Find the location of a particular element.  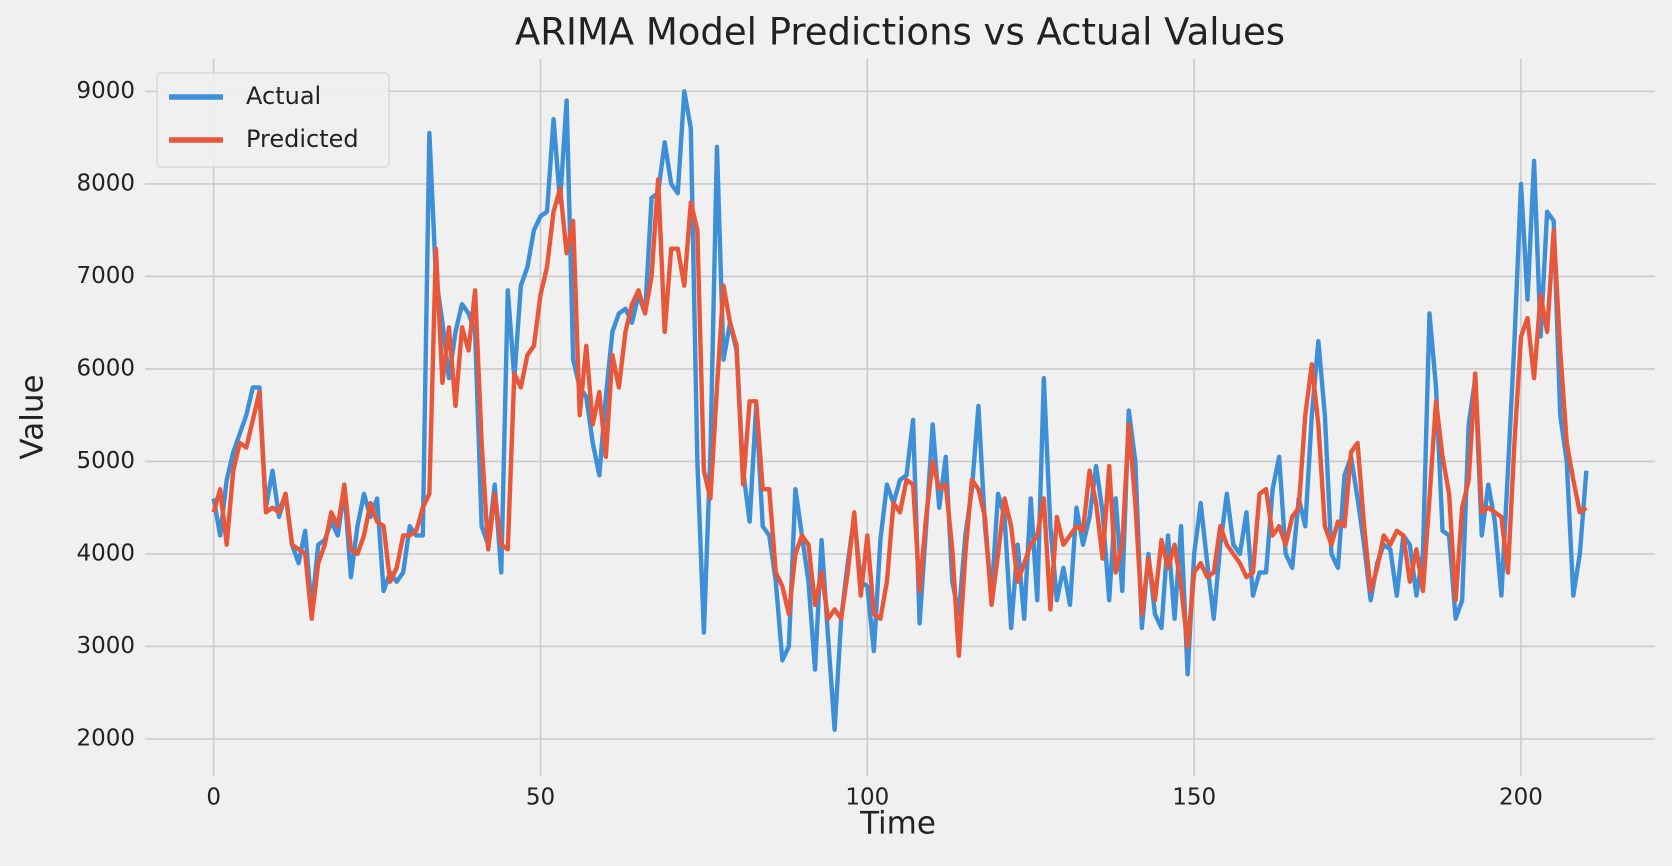

x-tick-label: 100 is located at coordinates (867, 798).